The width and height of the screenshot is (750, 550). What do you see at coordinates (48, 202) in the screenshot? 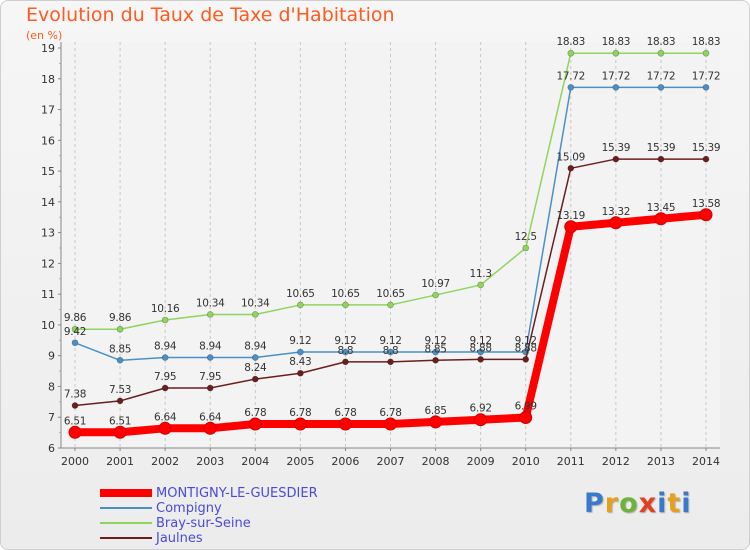
I see `y-tick-label: 14` at bounding box center [48, 202].